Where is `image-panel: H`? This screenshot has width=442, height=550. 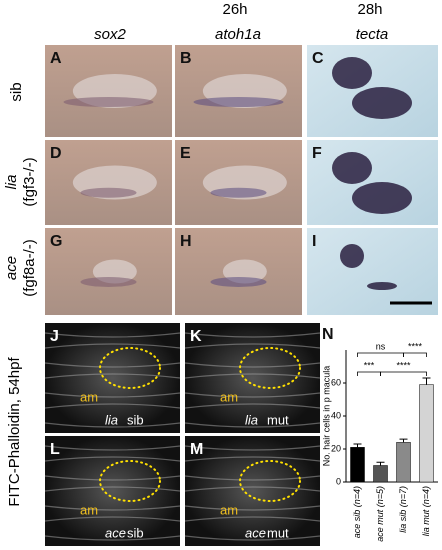 image-panel: H is located at coordinates (238, 271).